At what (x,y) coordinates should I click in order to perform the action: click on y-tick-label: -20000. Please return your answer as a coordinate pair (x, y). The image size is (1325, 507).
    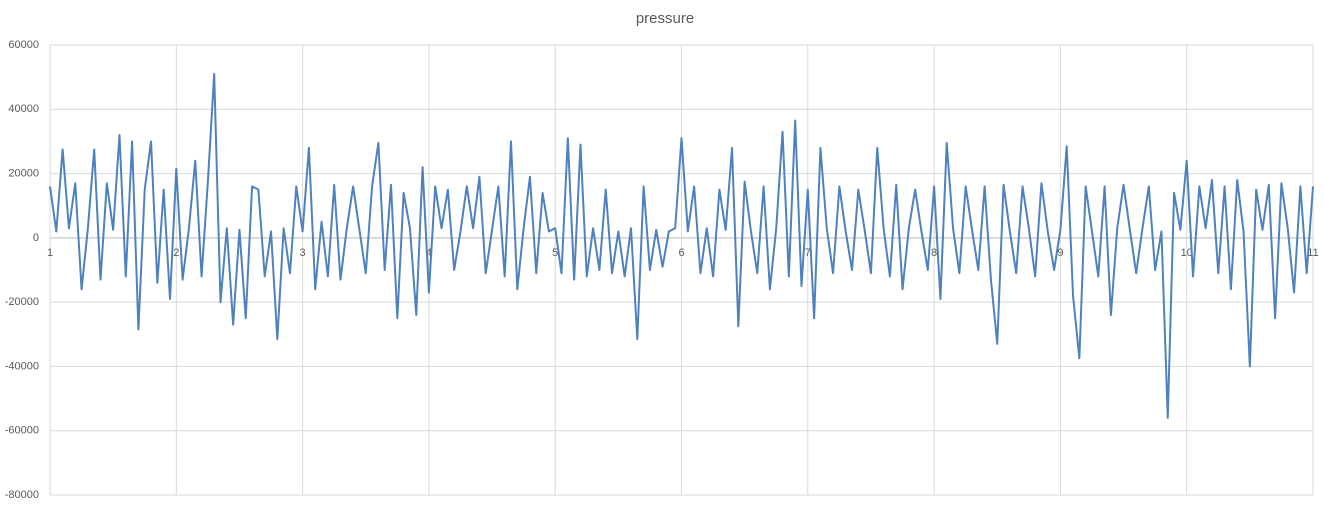
    Looking at the image, I should click on (22, 302).